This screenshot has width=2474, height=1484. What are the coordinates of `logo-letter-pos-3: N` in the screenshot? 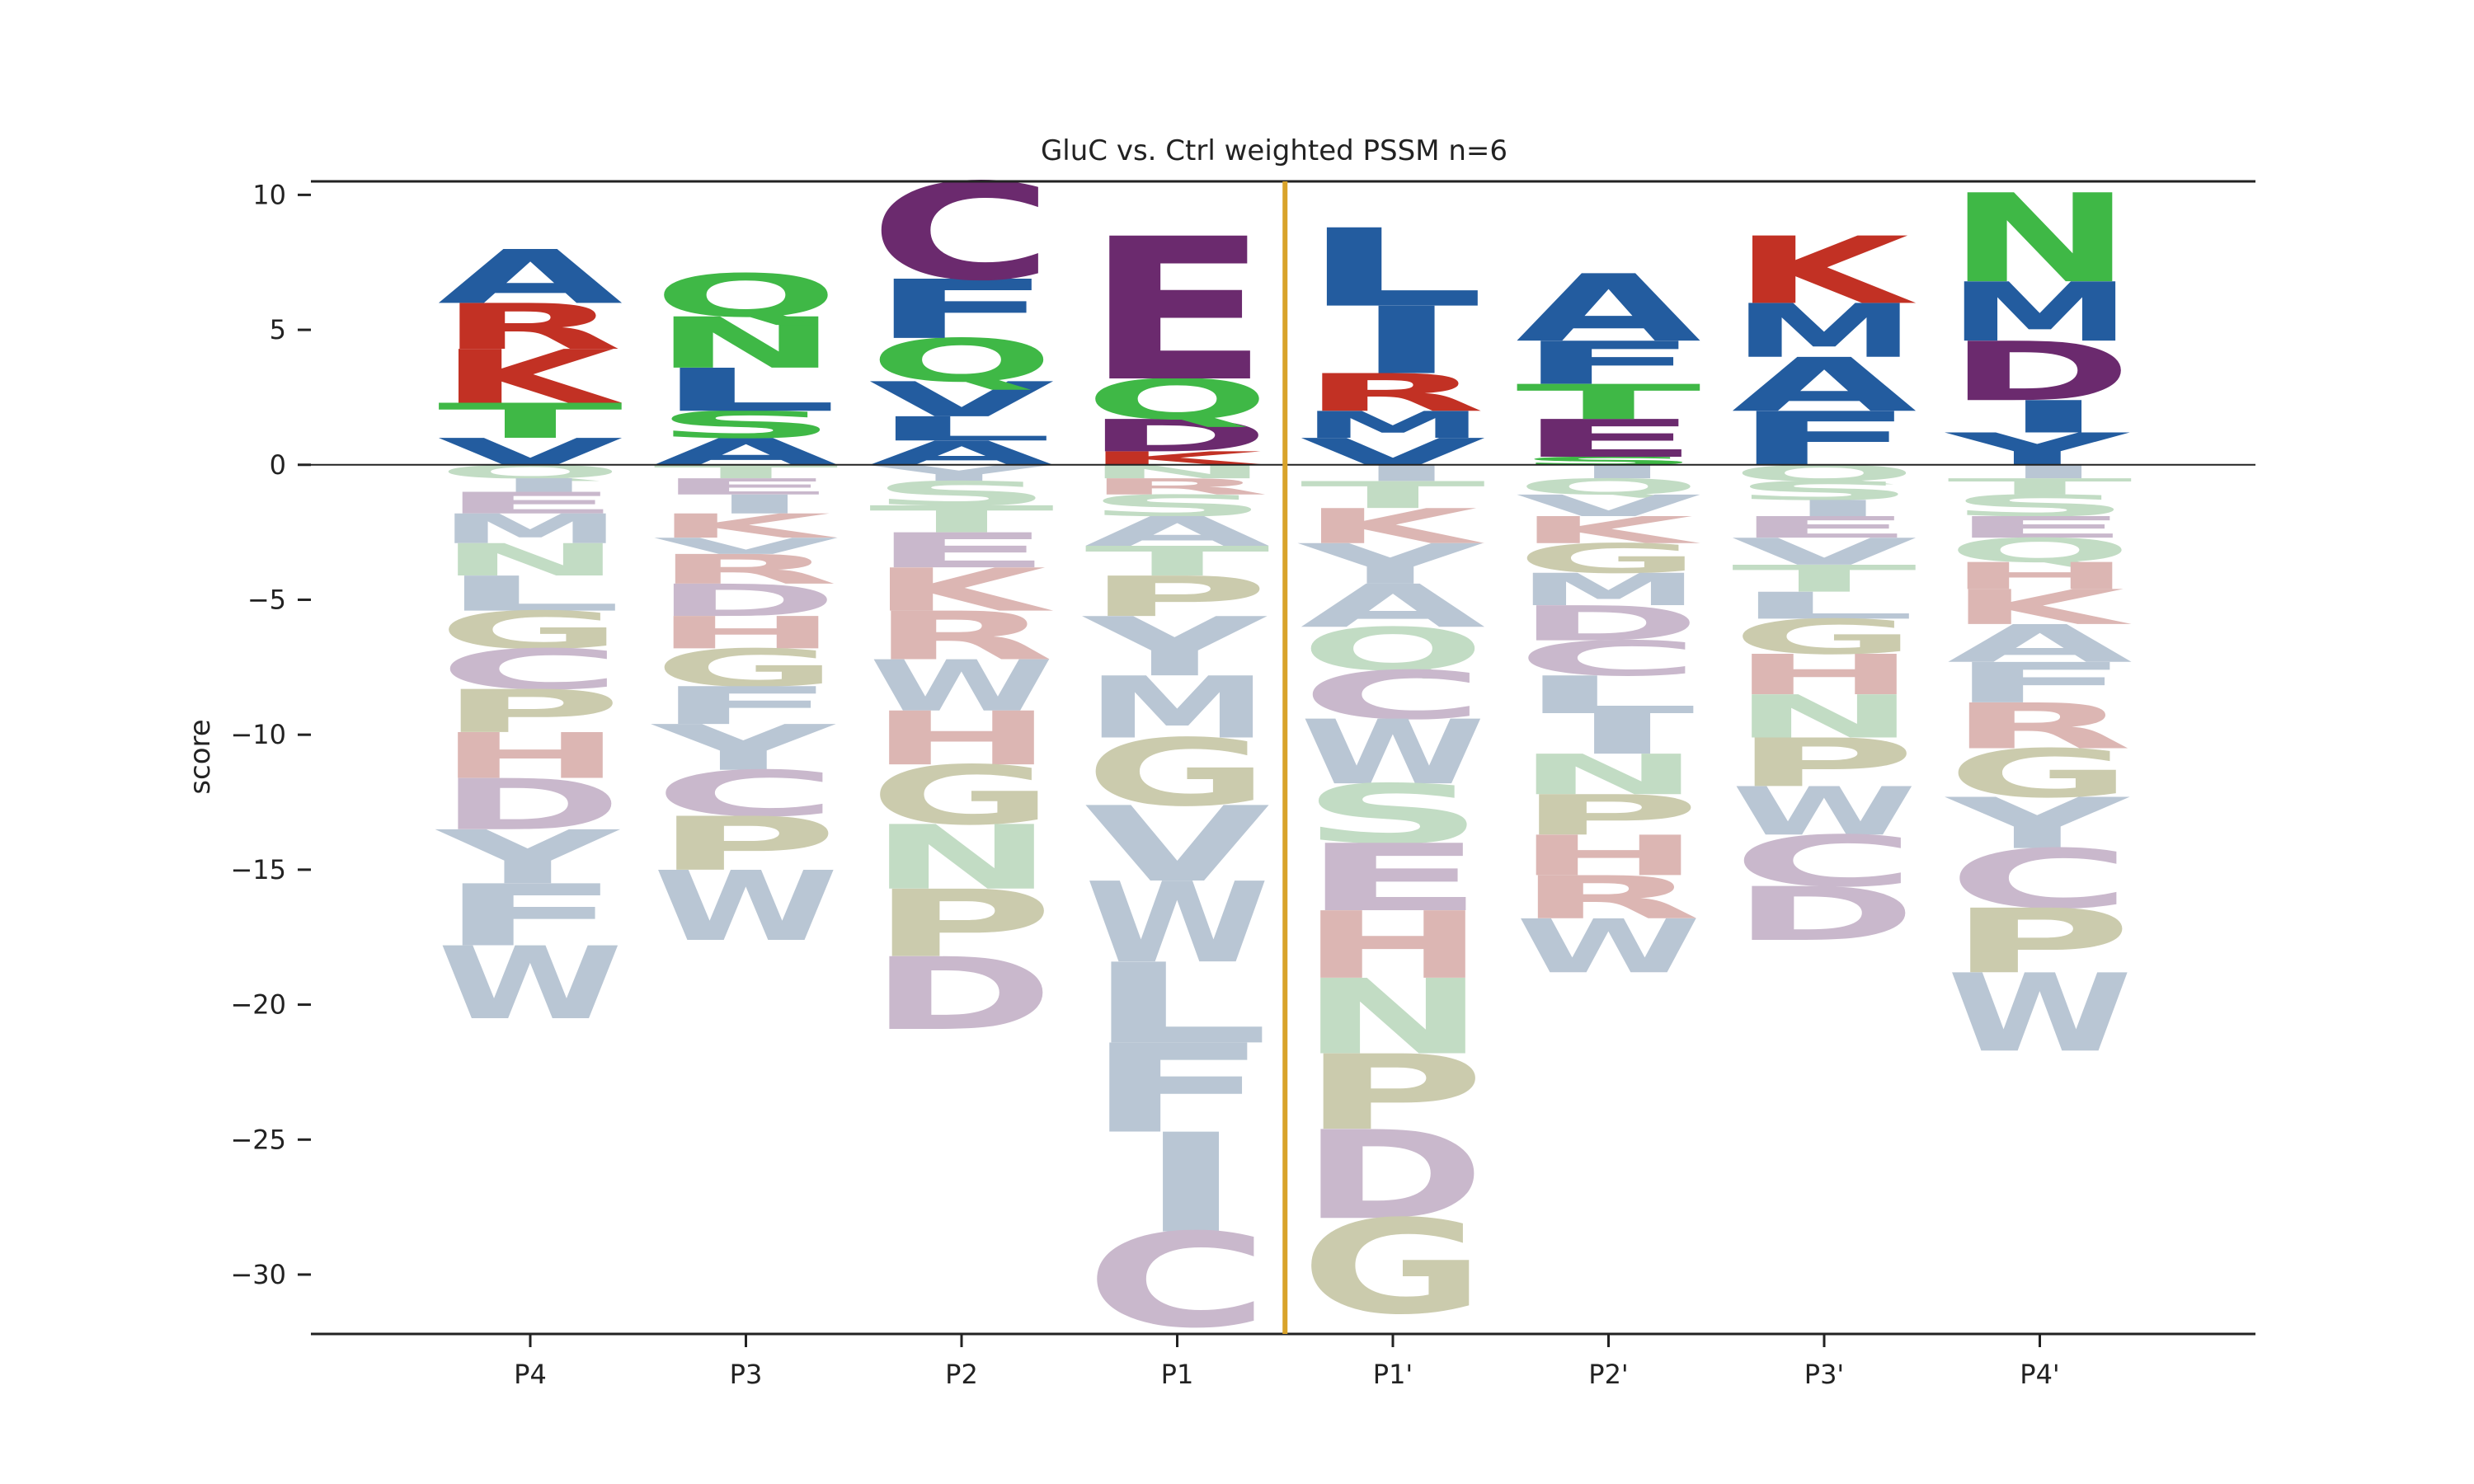 It's located at (746, 343).